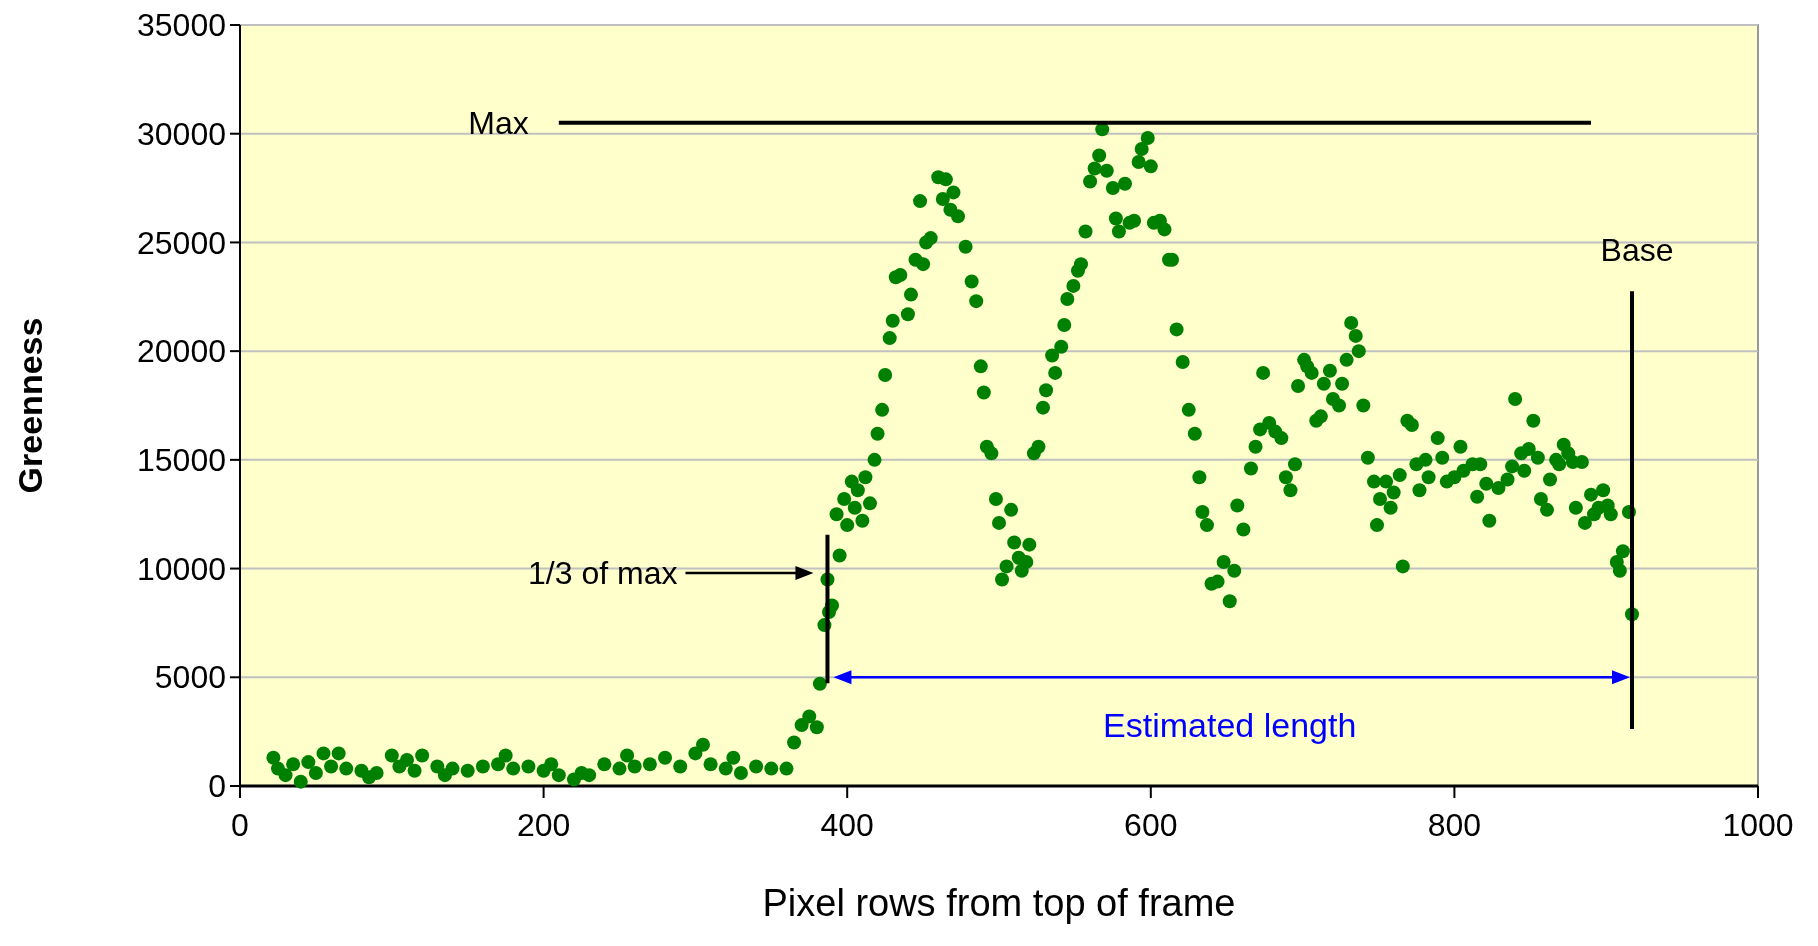 The width and height of the screenshot is (1818, 946). Describe the element at coordinates (190, 677) in the screenshot. I see `y-tick-label: 5000` at that location.